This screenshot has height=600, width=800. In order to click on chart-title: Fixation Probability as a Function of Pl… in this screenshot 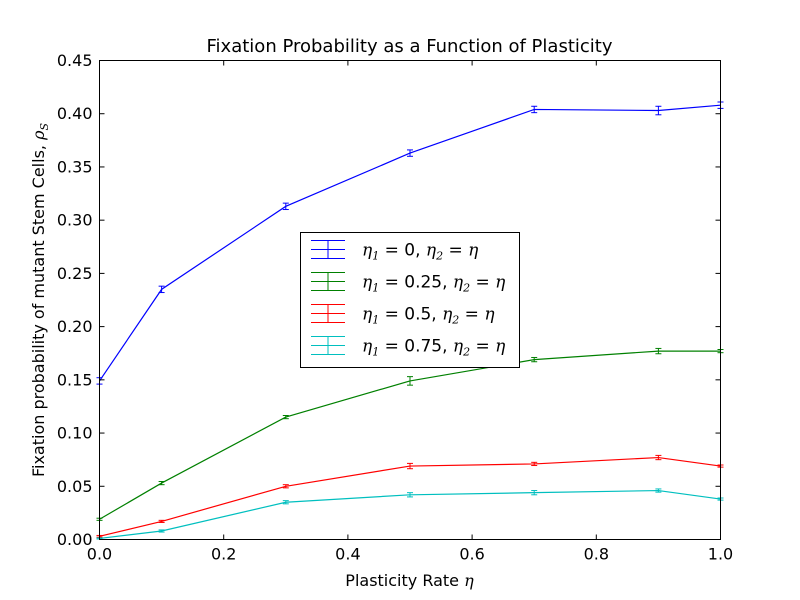, I will do `click(410, 46)`.